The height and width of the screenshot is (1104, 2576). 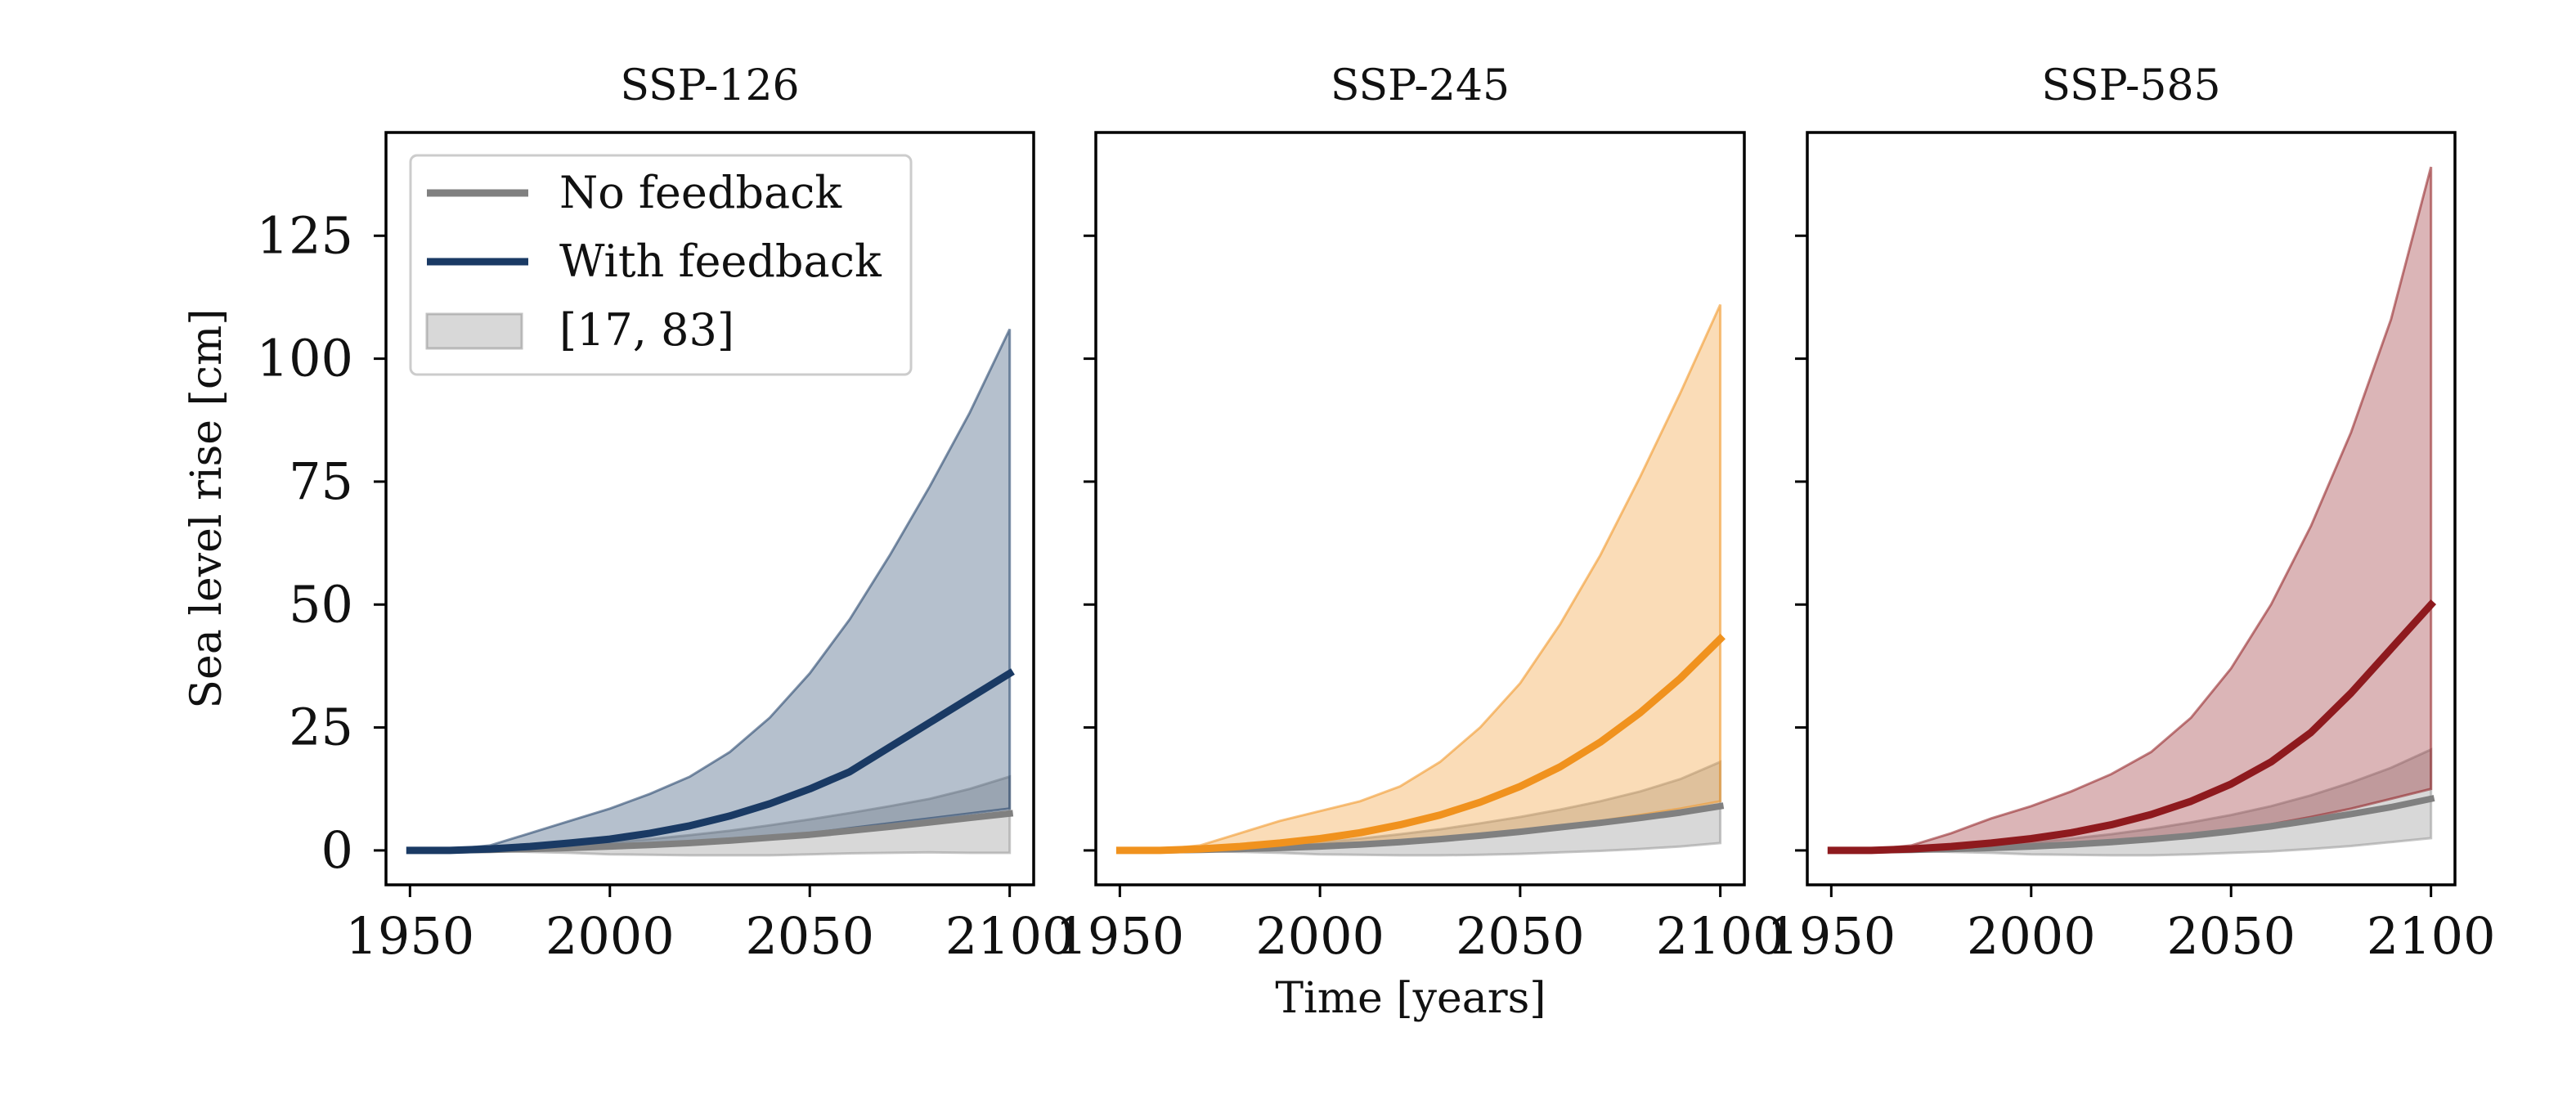 What do you see at coordinates (720, 261) in the screenshot?
I see `legend-label: With feedback` at bounding box center [720, 261].